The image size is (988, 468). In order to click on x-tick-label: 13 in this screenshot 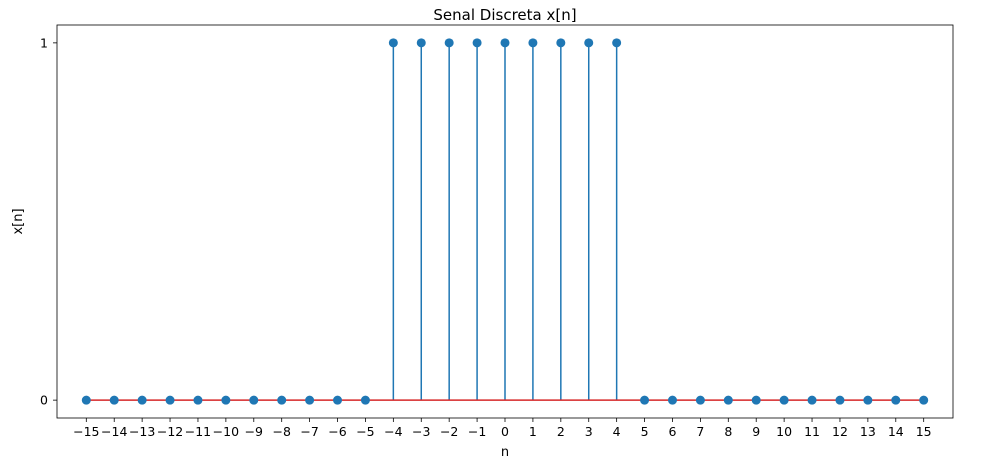, I will do `click(868, 431)`.